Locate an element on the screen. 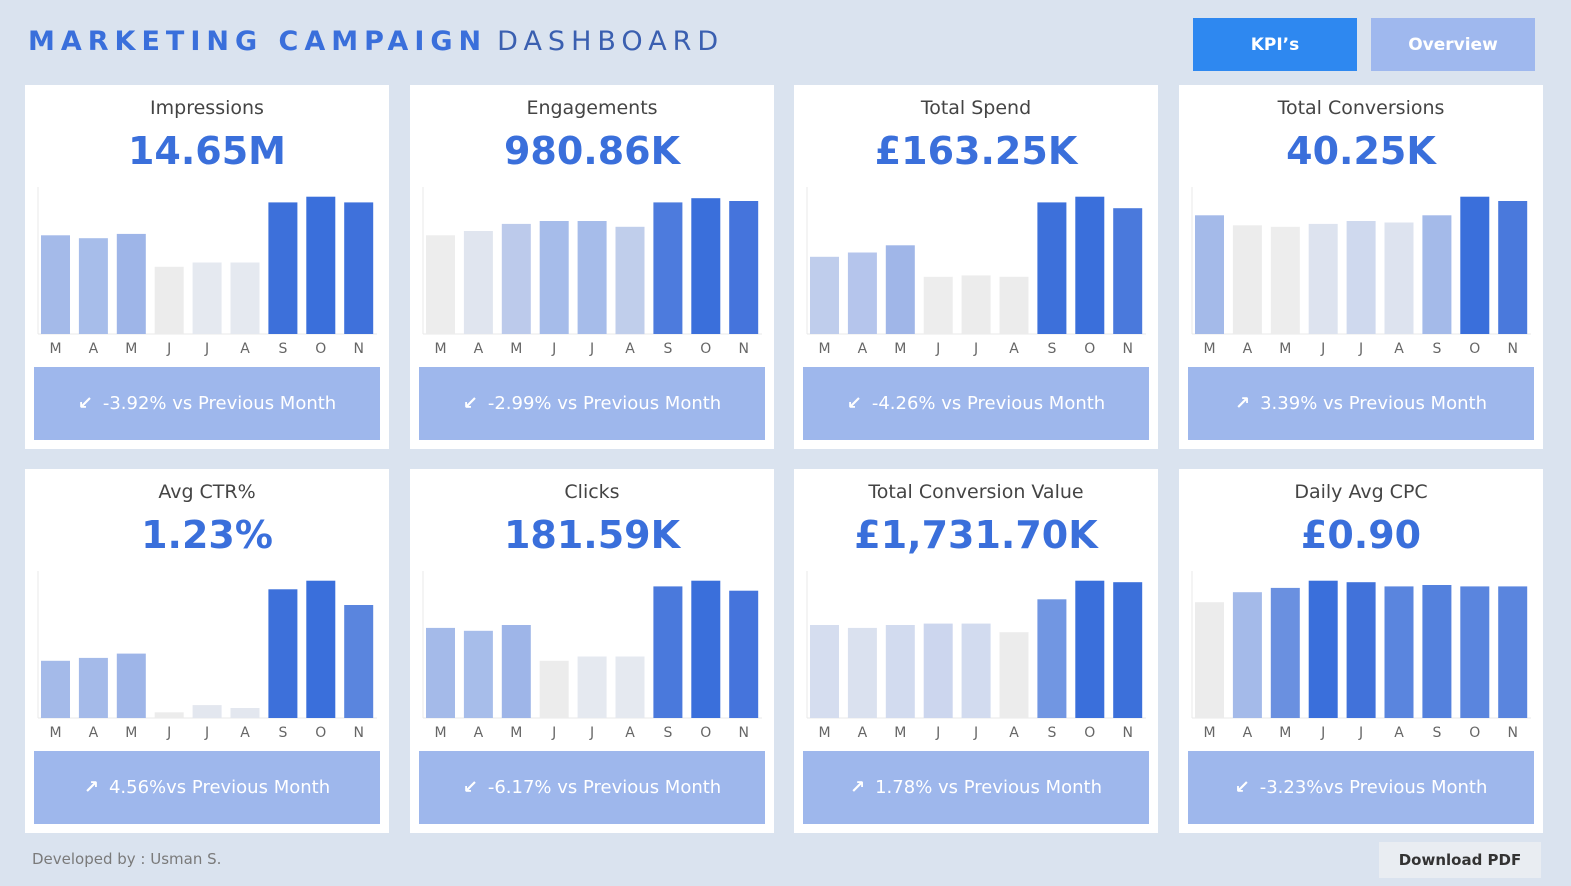 The width and height of the screenshot is (1571, 886). delta-text: 4.56%vs Previous Month is located at coordinates (219, 787).